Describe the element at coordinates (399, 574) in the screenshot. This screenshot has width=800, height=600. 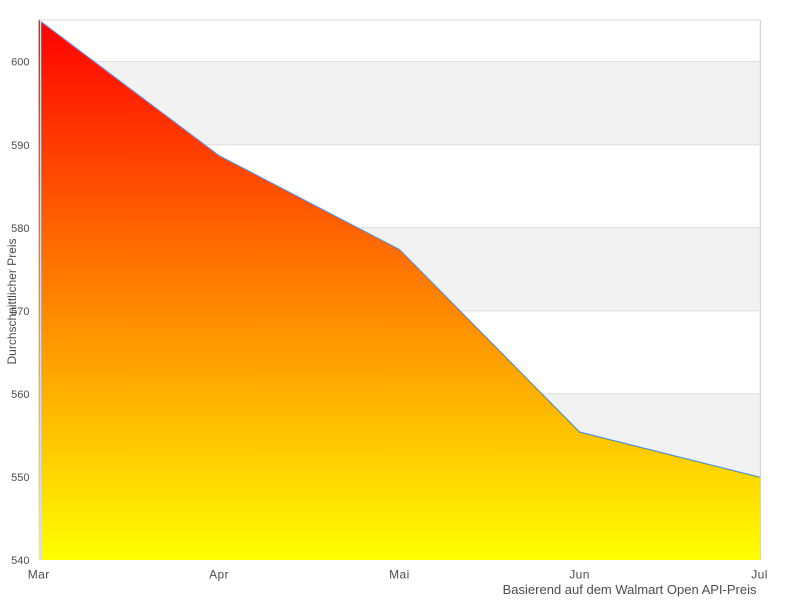
I see `svg-text: Mai` at that location.